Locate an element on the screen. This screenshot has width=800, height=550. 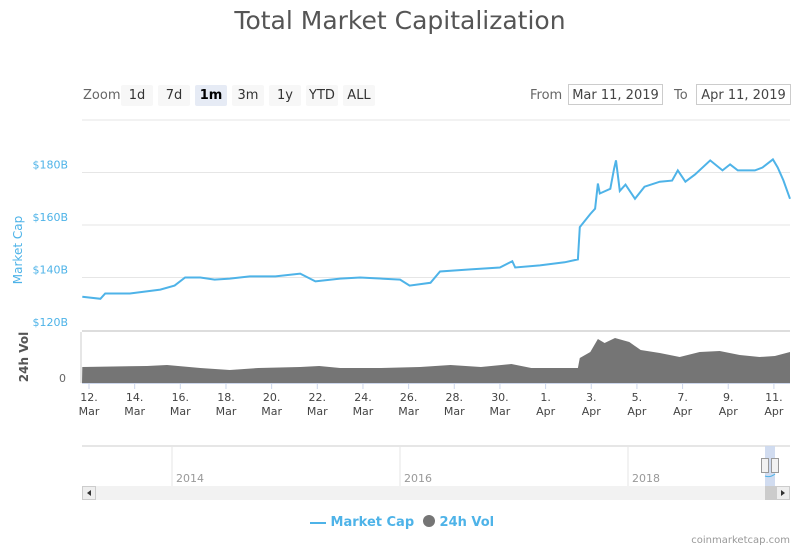
x-tick-label: 12. Mar is located at coordinates (89, 404).